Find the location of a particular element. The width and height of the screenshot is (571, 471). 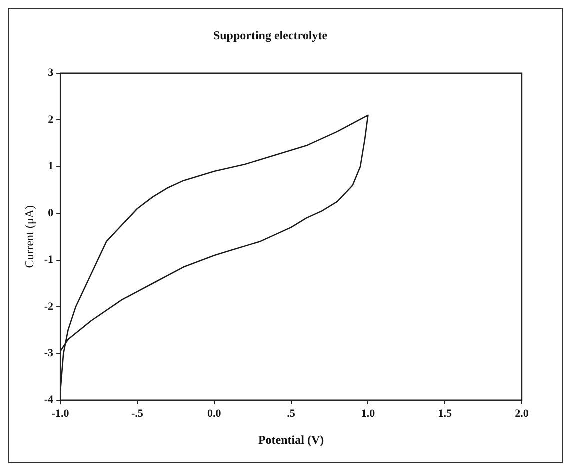

y-tick-label: 0 is located at coordinates (51, 213).